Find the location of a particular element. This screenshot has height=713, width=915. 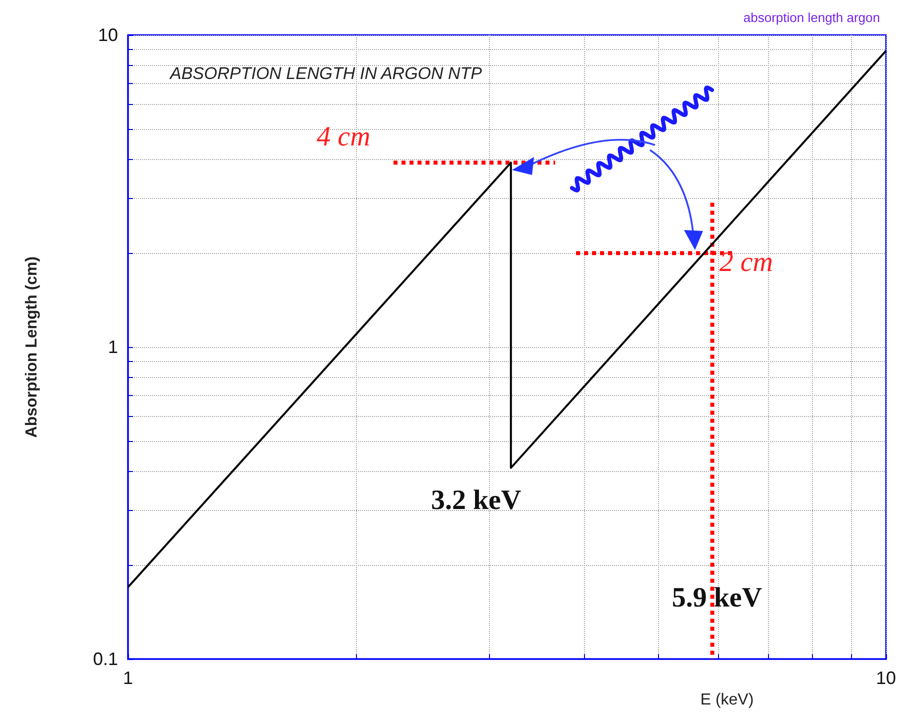

y-tick-label: 0.1 is located at coordinates (105, 659).